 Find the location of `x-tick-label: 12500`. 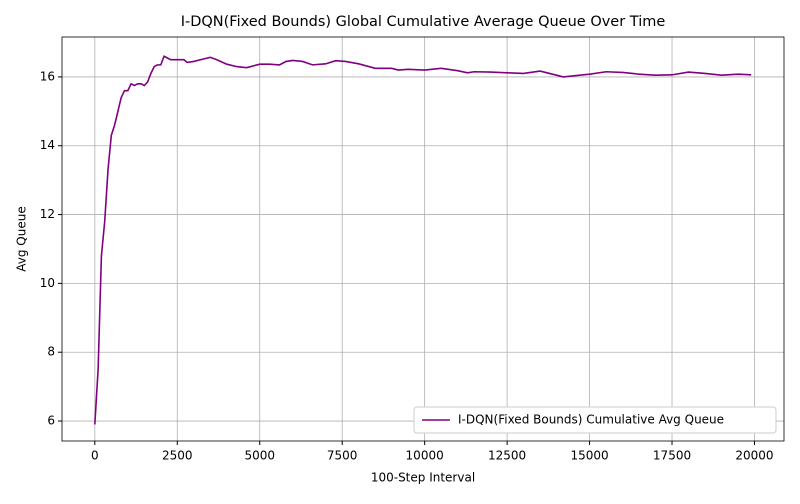

x-tick-label: 12500 is located at coordinates (507, 456).